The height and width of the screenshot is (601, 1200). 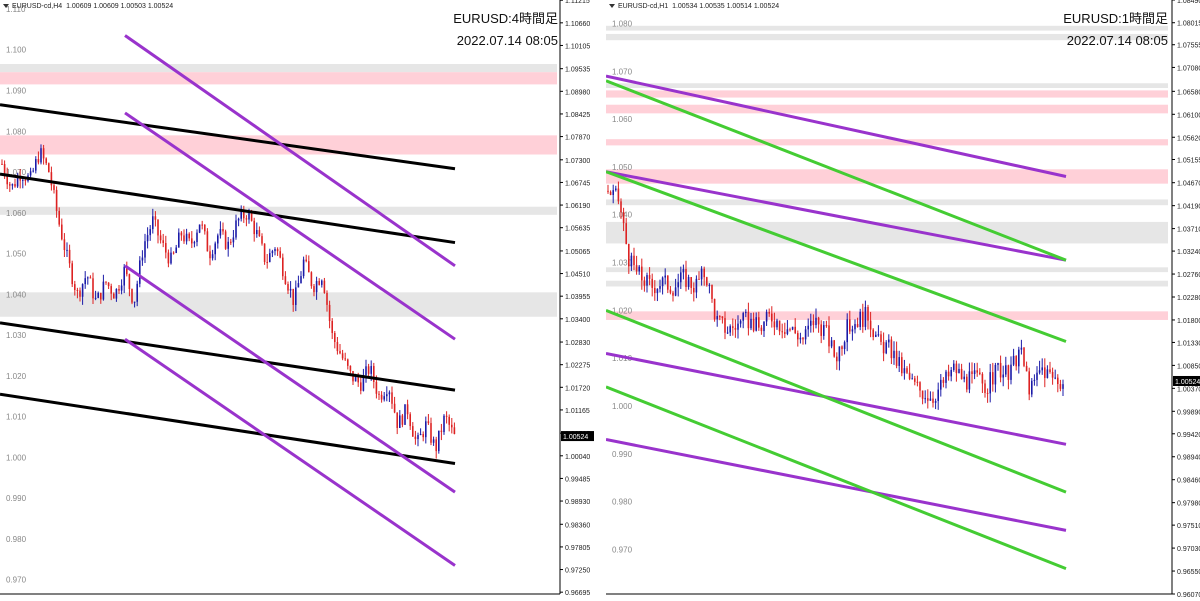 I want to click on price-tick-label: 1.03710, so click(x=1188, y=230).